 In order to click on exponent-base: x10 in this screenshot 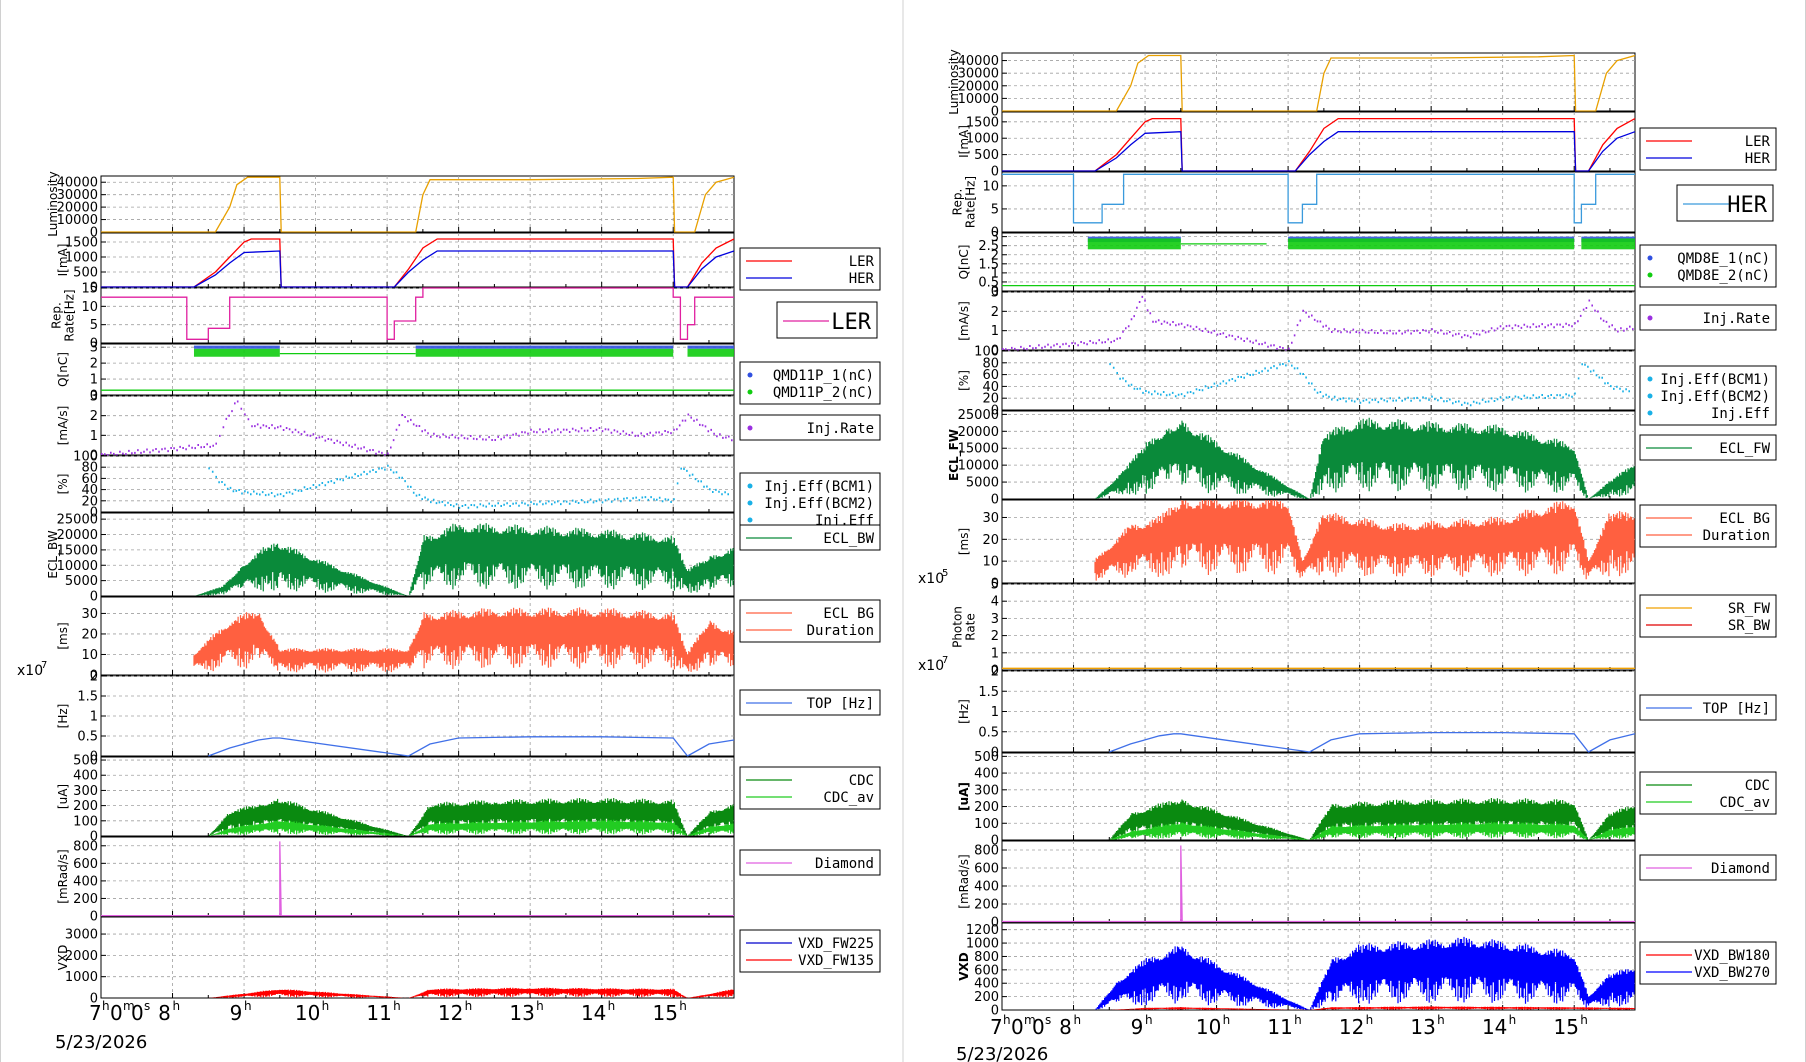, I will do `click(30, 671)`.